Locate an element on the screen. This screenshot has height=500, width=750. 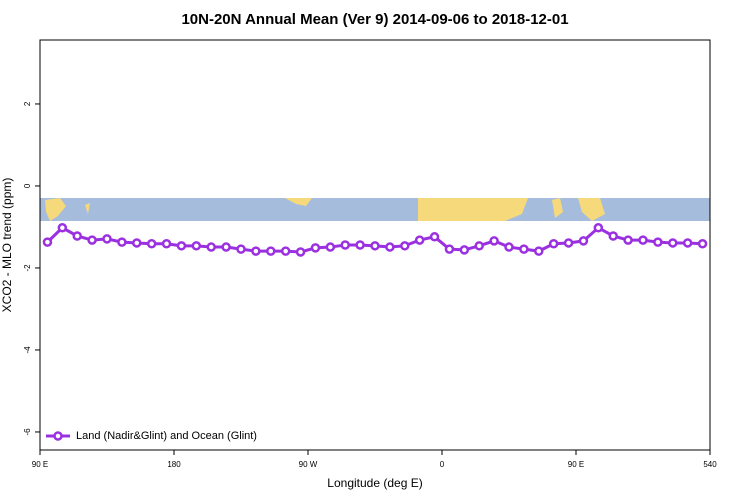
y-tick-label: 0 is located at coordinates (27, 185).